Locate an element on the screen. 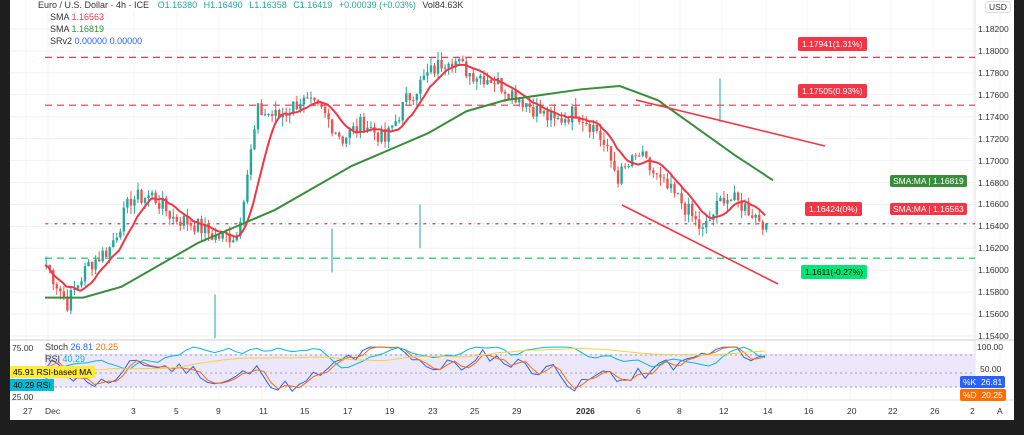 This screenshot has width=1024, height=435. legend-label: SMA is located at coordinates (60, 17).